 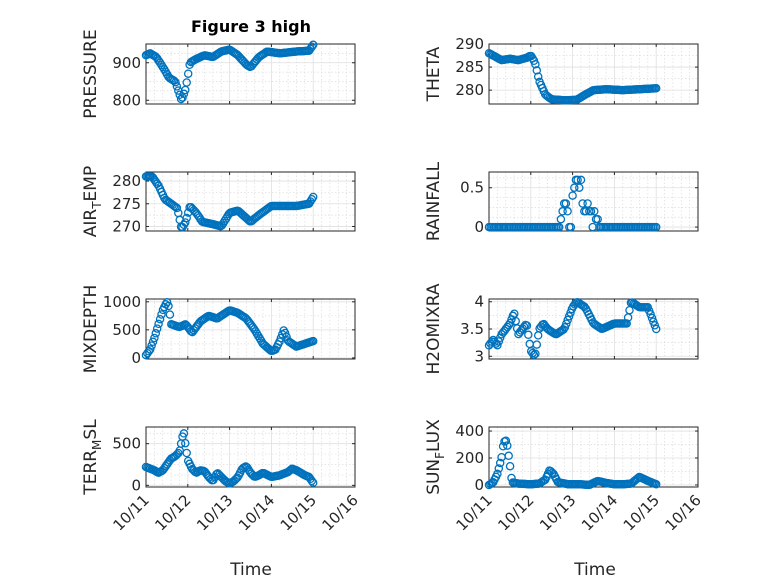 What do you see at coordinates (469, 90) in the screenshot?
I see `y-tick-label: 280` at bounding box center [469, 90].